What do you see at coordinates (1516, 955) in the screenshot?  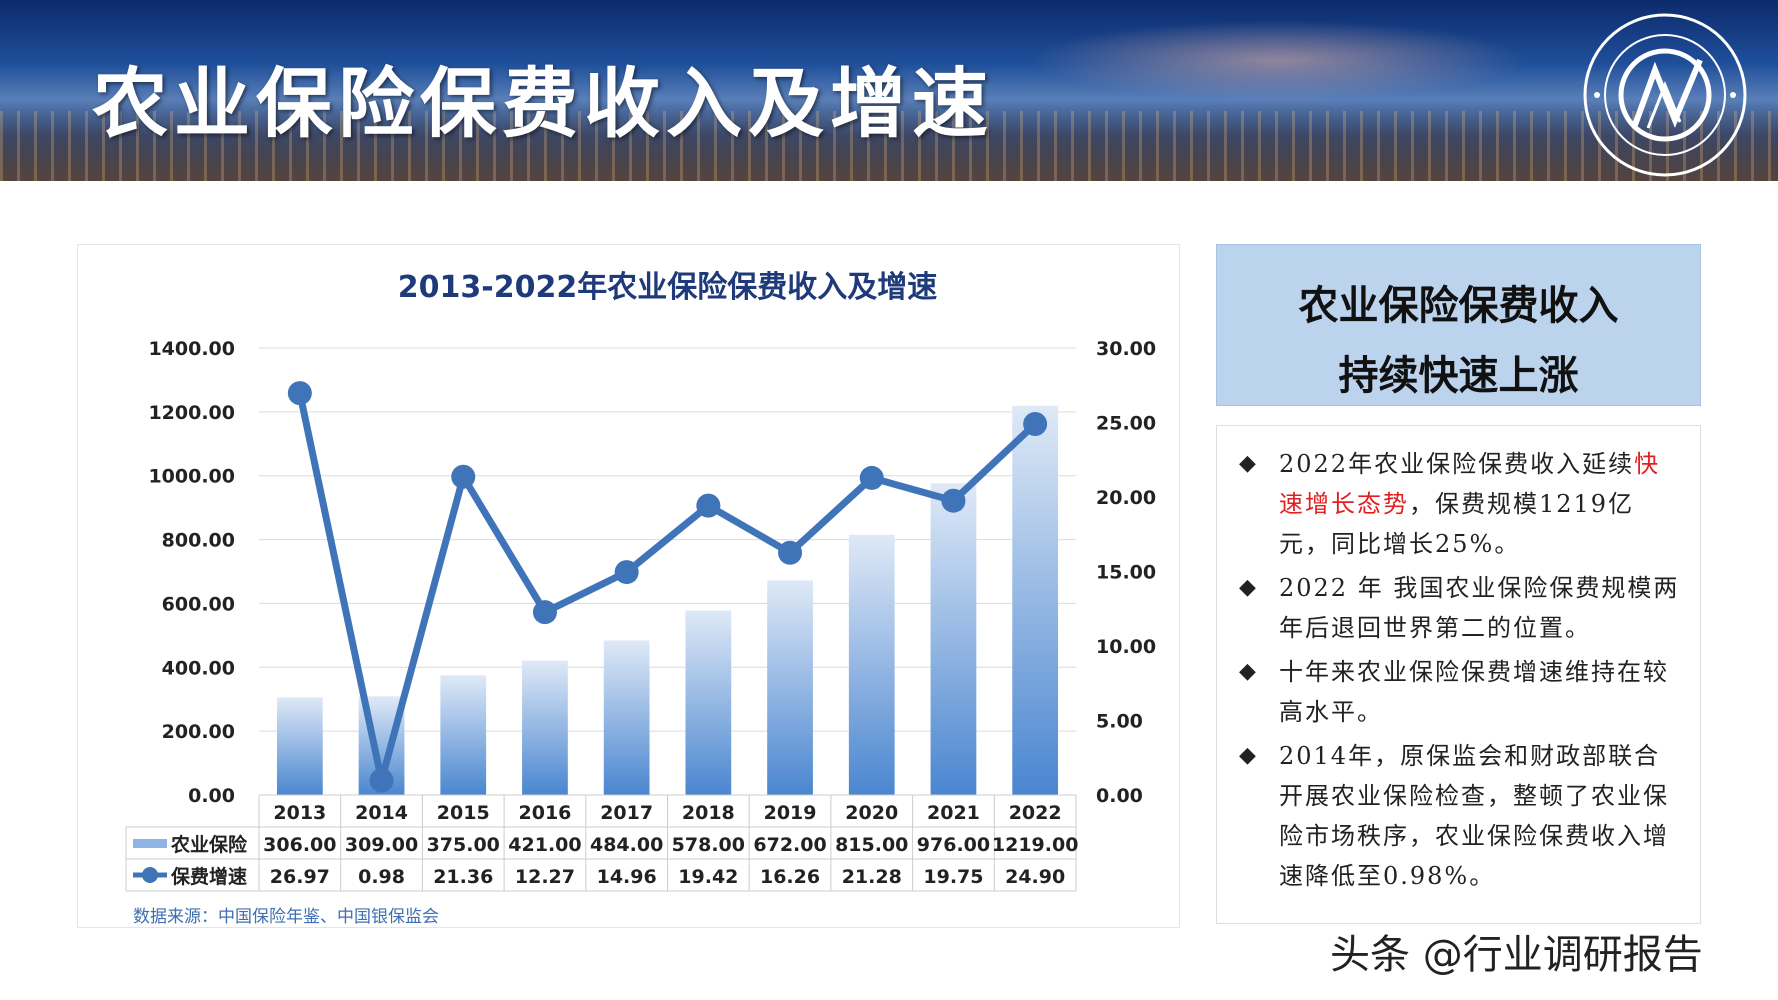 I see `watermark: 头条 @行业调研报告` at bounding box center [1516, 955].